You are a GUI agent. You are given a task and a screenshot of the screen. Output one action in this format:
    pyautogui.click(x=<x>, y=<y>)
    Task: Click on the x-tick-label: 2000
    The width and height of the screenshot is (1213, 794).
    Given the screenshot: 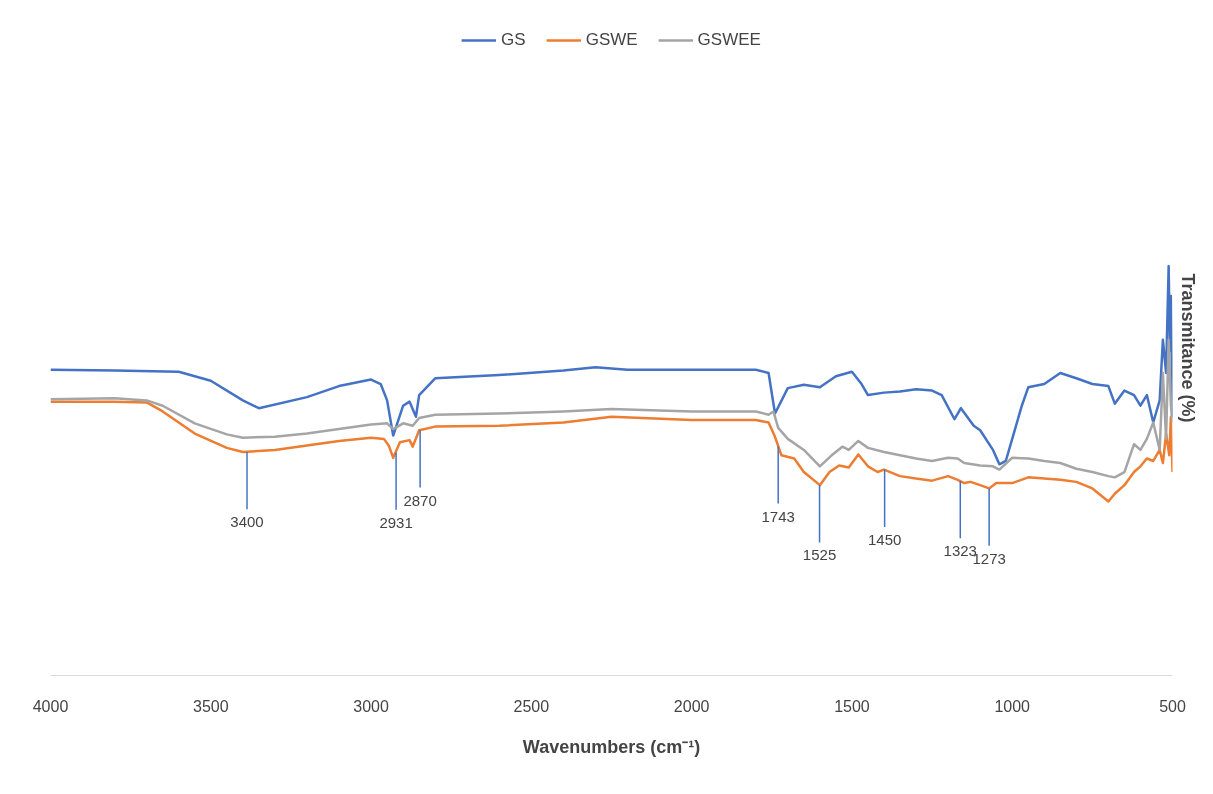 What is the action you would take?
    pyautogui.click(x=691, y=706)
    